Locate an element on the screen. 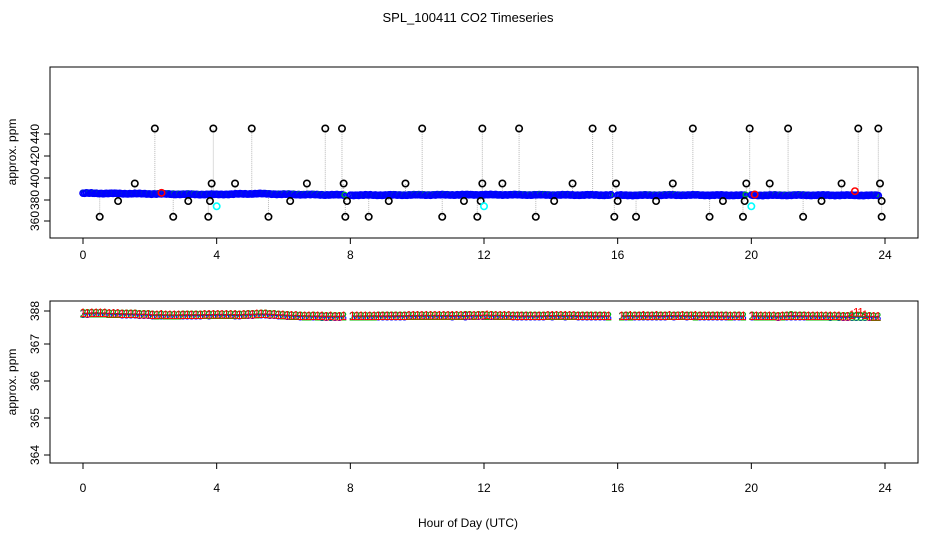 The width and height of the screenshot is (936, 540). red-point is located at coordinates (754, 194).